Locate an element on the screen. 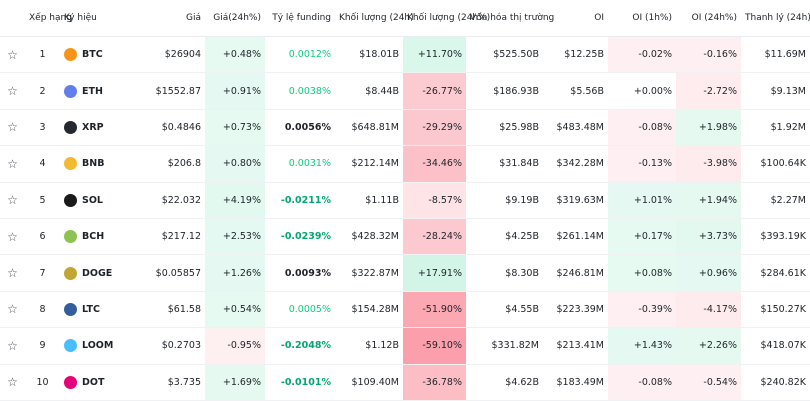  cell: $11.69M is located at coordinates (775, 55).